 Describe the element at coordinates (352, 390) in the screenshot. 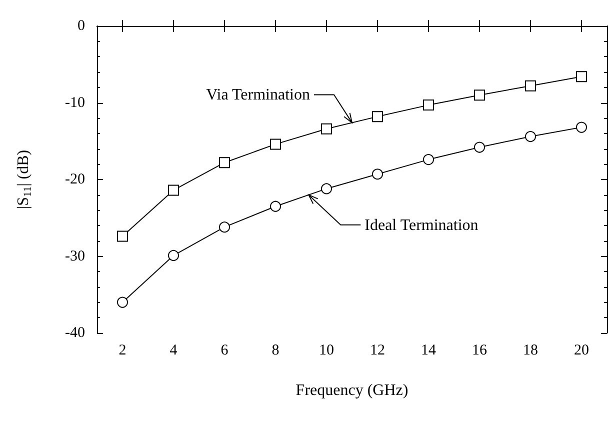

I see `x-axis-title: Frequency (GHz)` at that location.